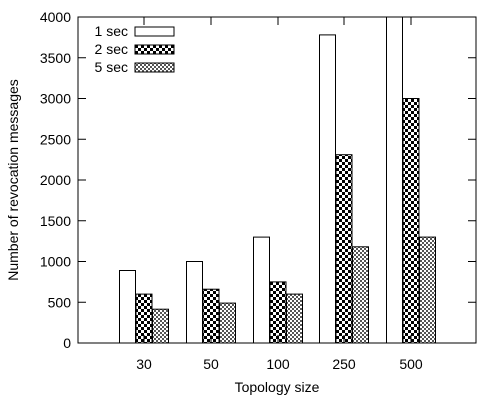 This screenshot has width=500, height=400. Describe the element at coordinates (411, 364) in the screenshot. I see `x-tick-label: 500` at that location.